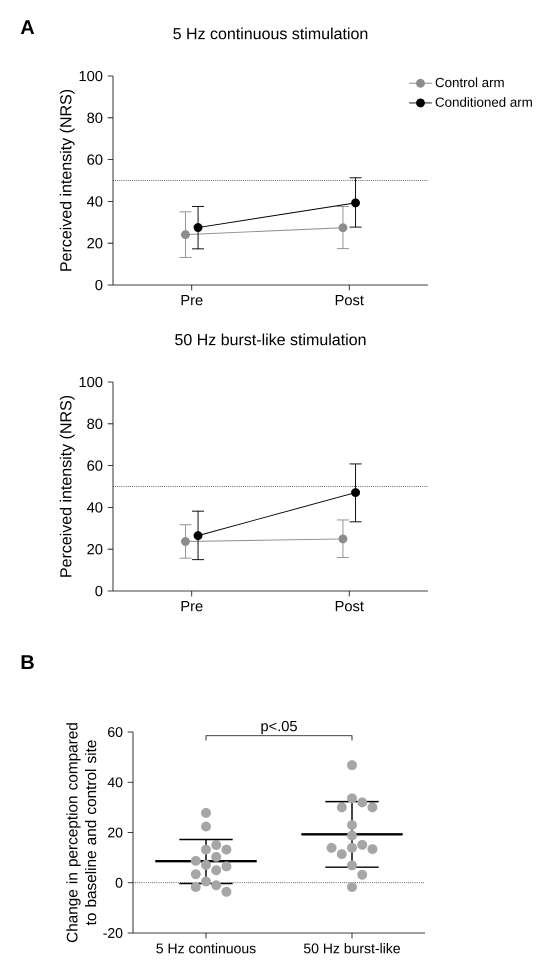  Describe the element at coordinates (28, 662) in the screenshot. I see `text: B` at that location.